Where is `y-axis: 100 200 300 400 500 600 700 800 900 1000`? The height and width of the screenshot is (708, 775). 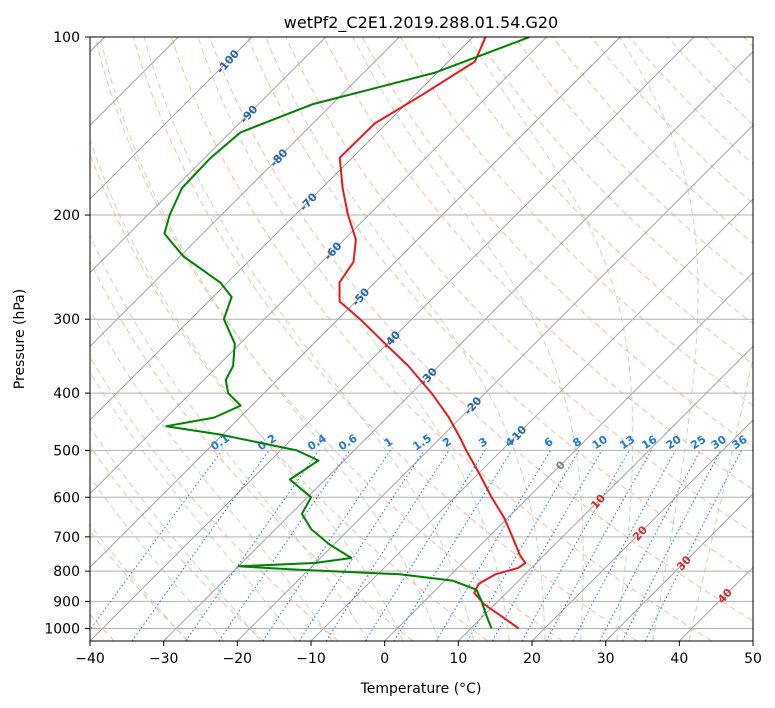
y-axis: 100 200 300 400 500 600 700 800 900 1000 is located at coordinates (67, 333).